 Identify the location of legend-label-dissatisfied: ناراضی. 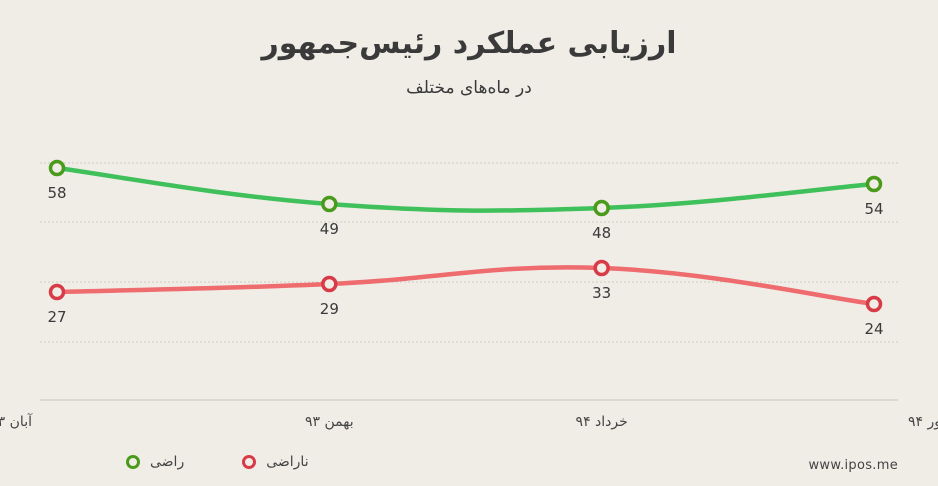
(287, 462).